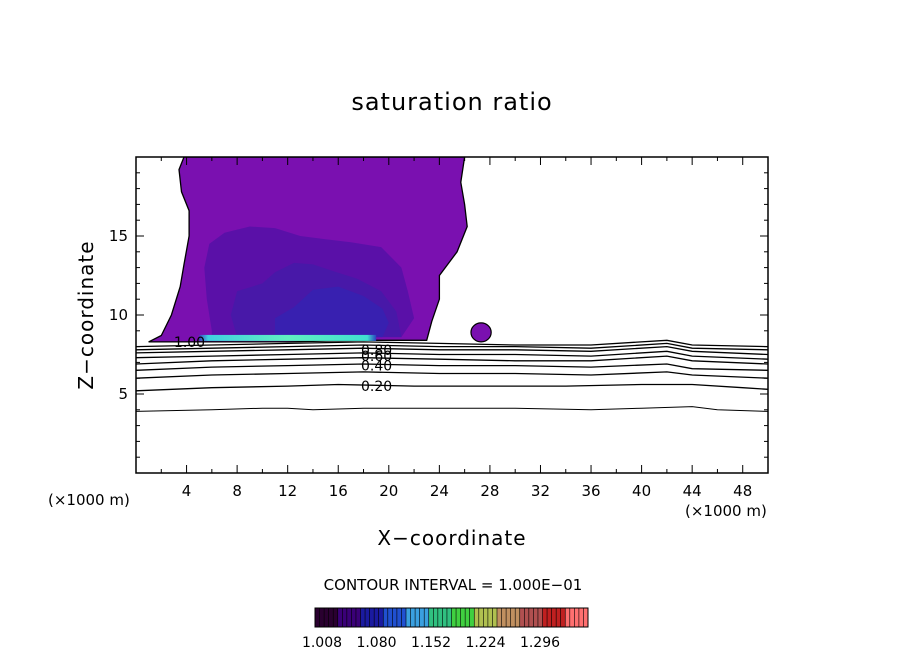 This screenshot has width=904, height=654. Describe the element at coordinates (388, 491) in the screenshot. I see `x-tick-label: 20` at that location.